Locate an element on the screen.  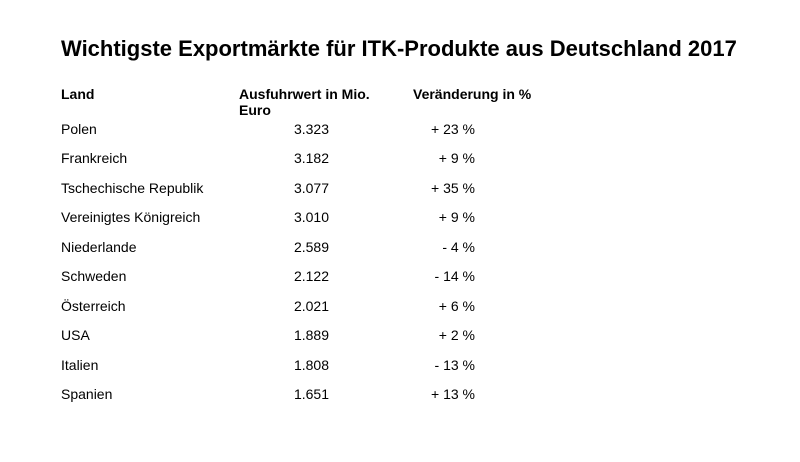
cell-land: Italien is located at coordinates (80, 365).